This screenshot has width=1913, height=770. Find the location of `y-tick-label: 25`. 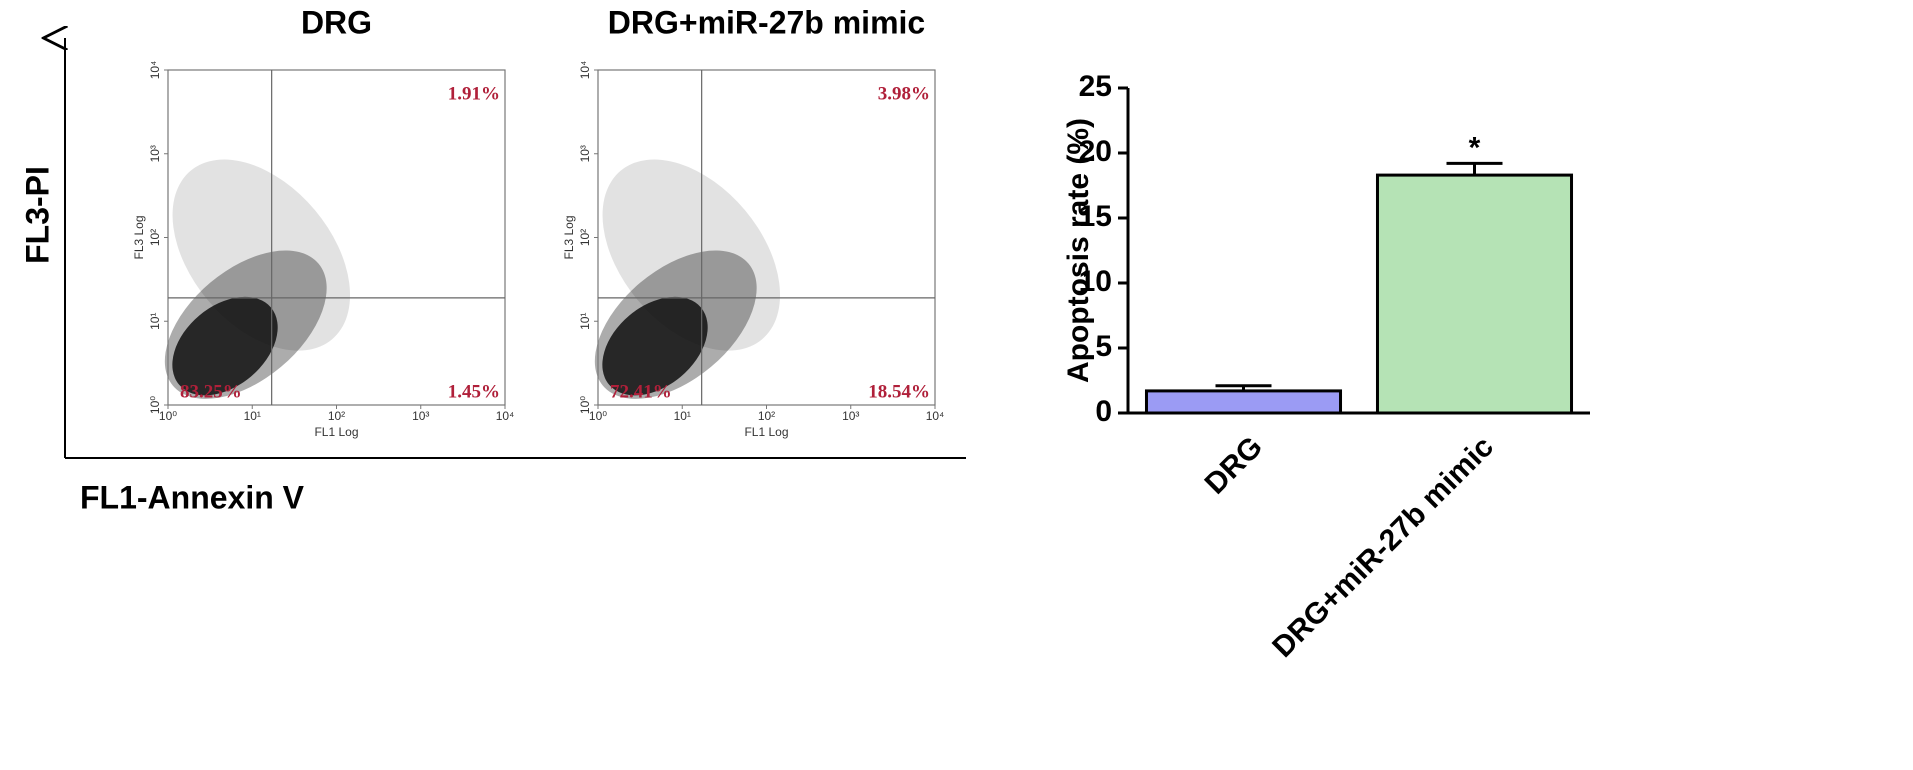

y-tick-label: 25 is located at coordinates (1095, 86).